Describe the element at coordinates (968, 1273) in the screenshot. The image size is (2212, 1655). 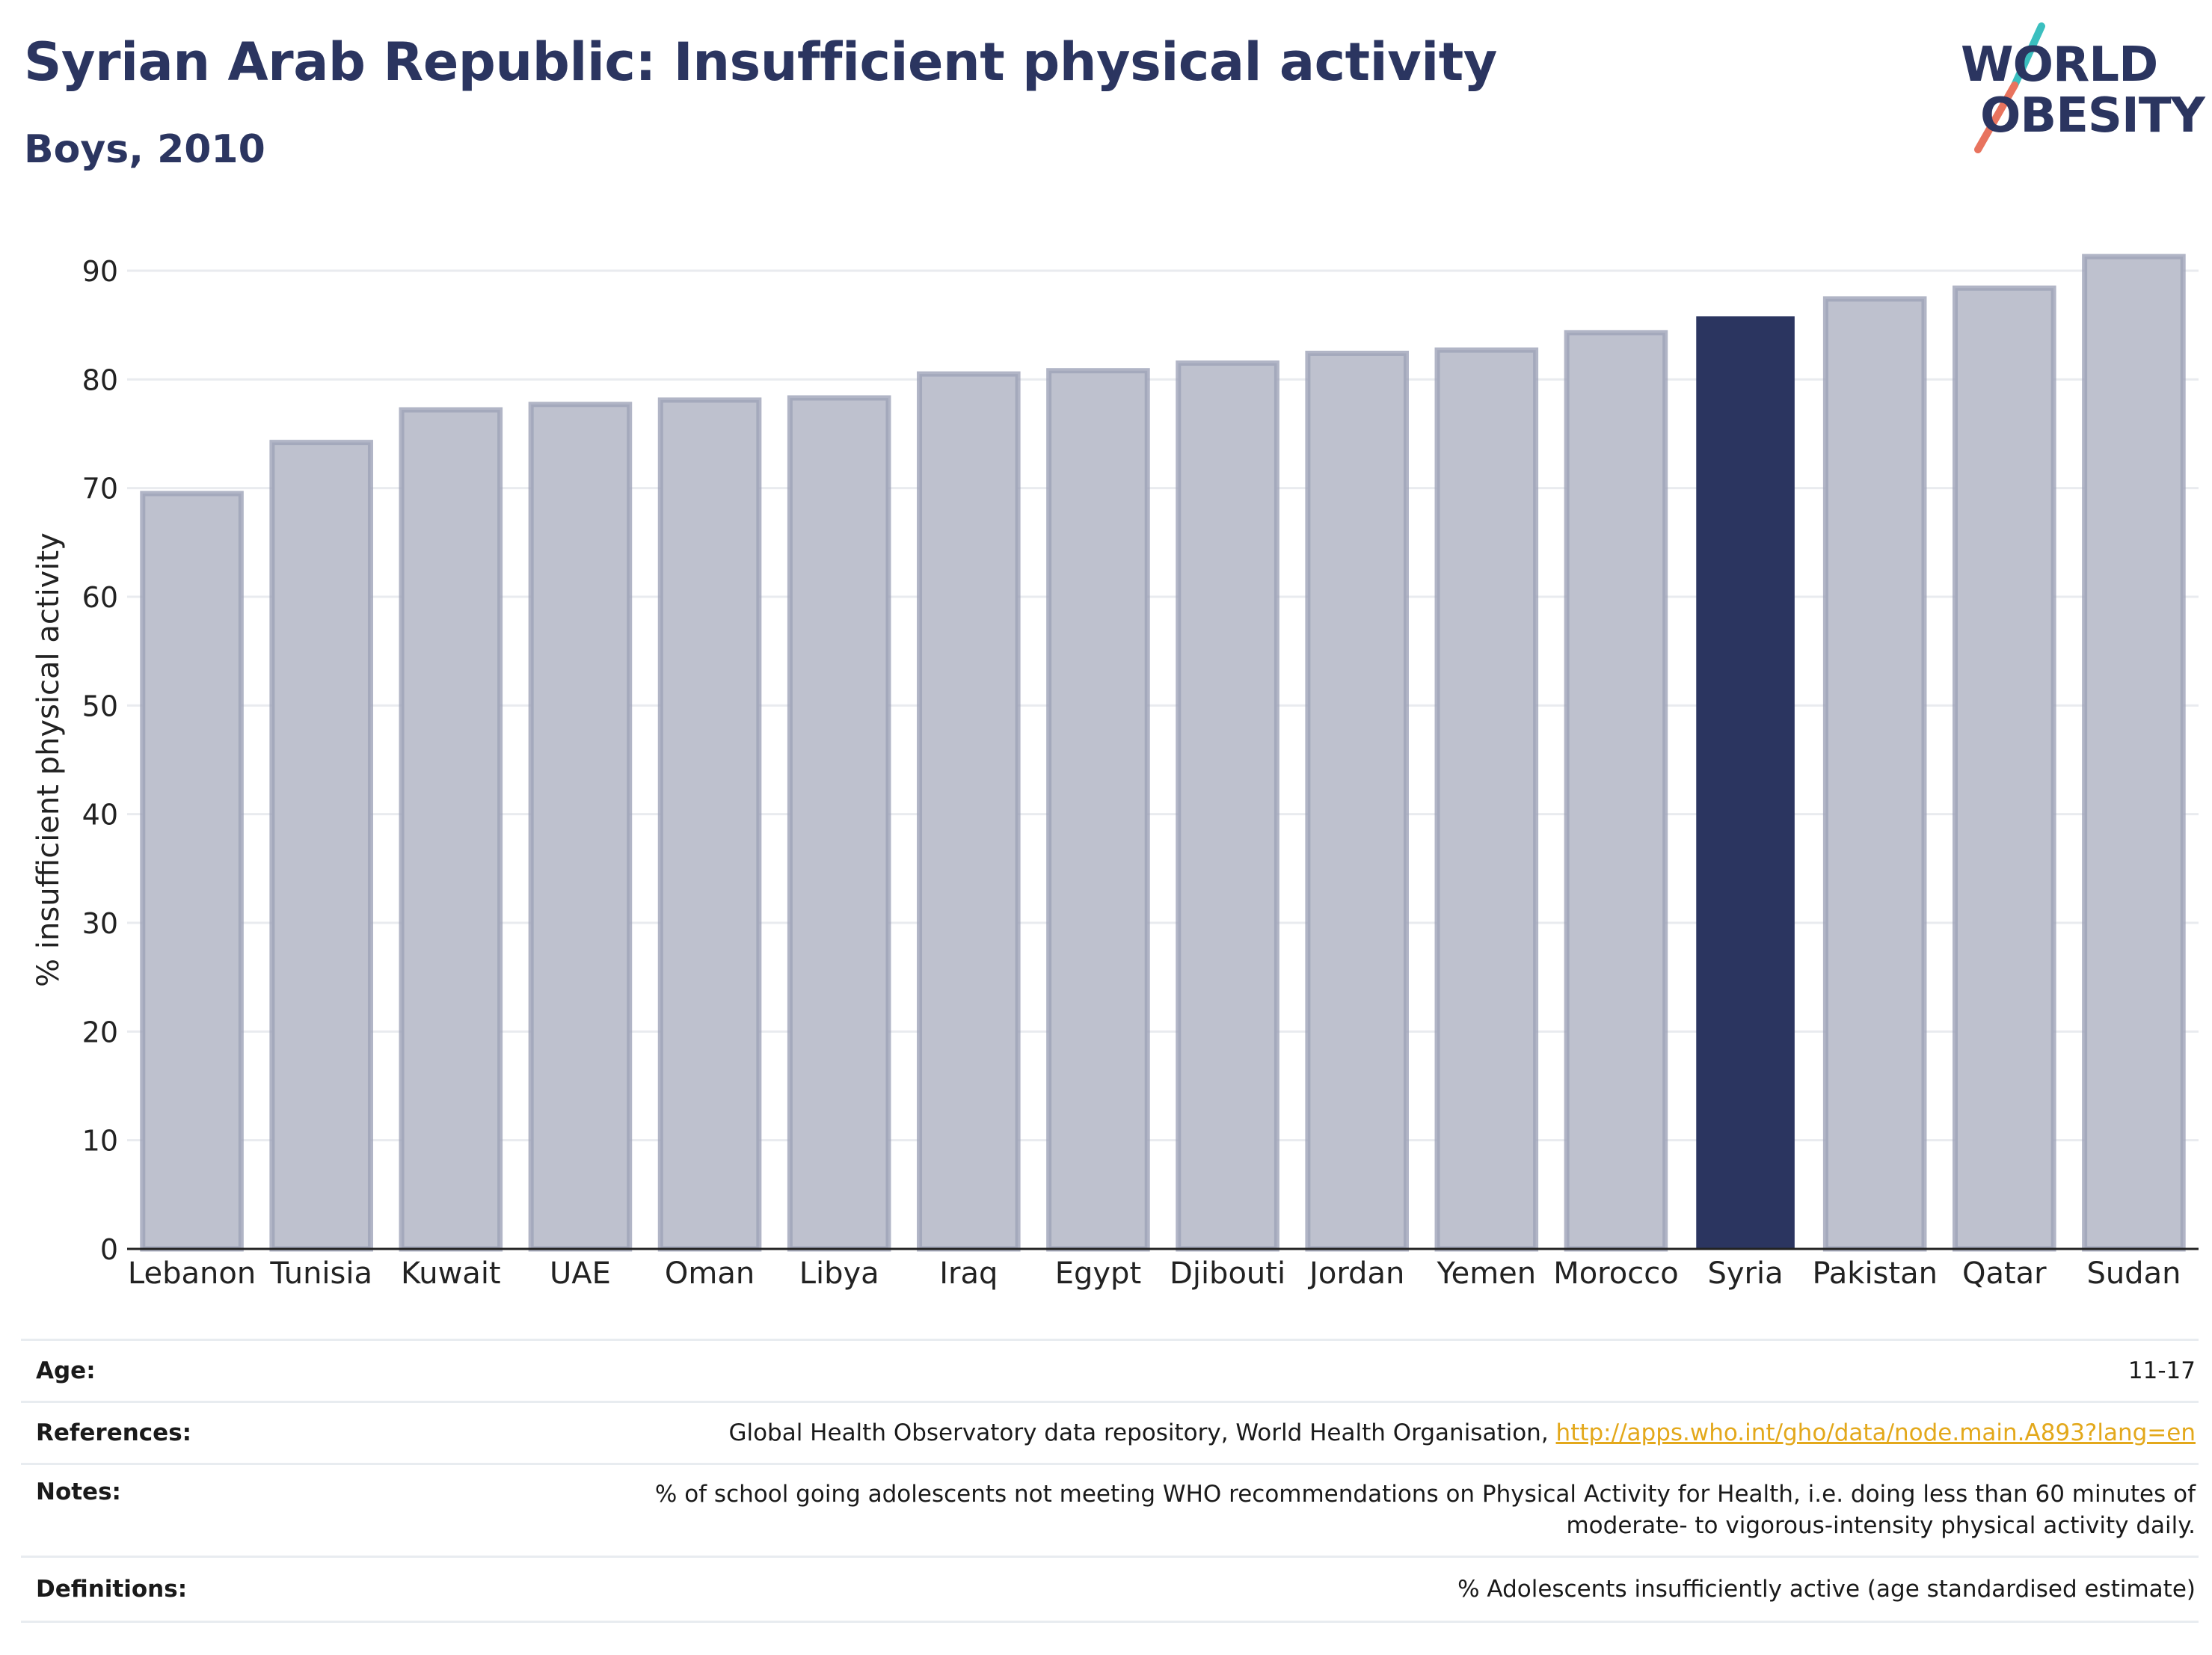
I see `x-tick-label: Iraq` at that location.